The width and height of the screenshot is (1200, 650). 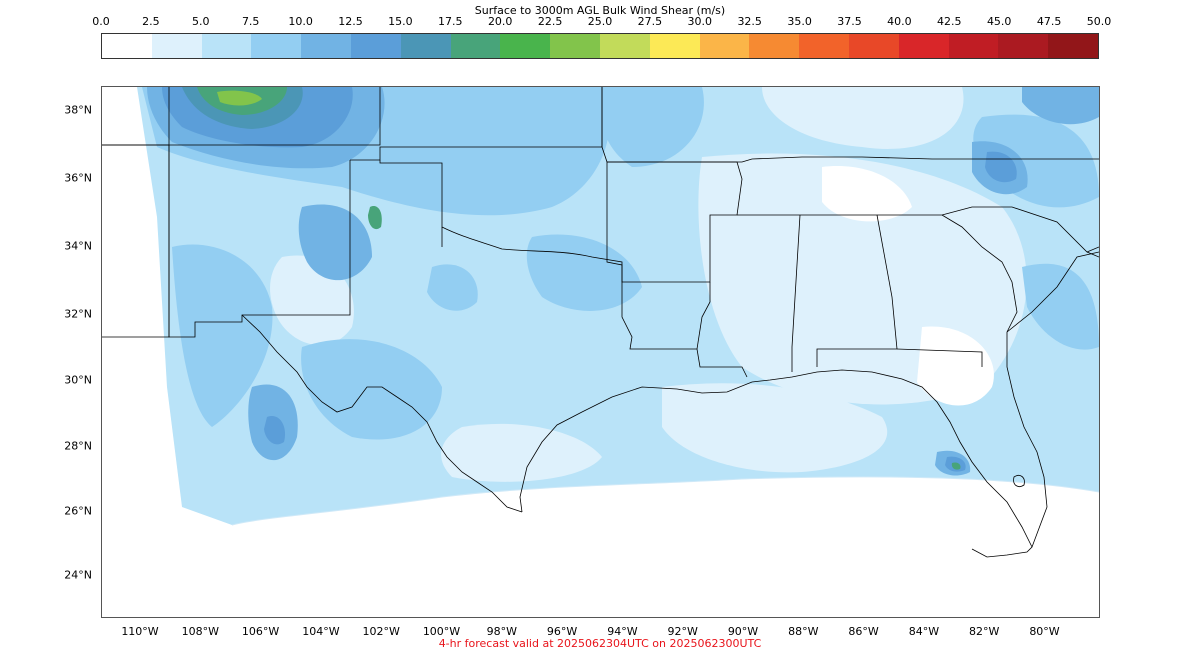 What do you see at coordinates (650, 21) in the screenshot?
I see `colorbar-tick-label: 27.5` at bounding box center [650, 21].